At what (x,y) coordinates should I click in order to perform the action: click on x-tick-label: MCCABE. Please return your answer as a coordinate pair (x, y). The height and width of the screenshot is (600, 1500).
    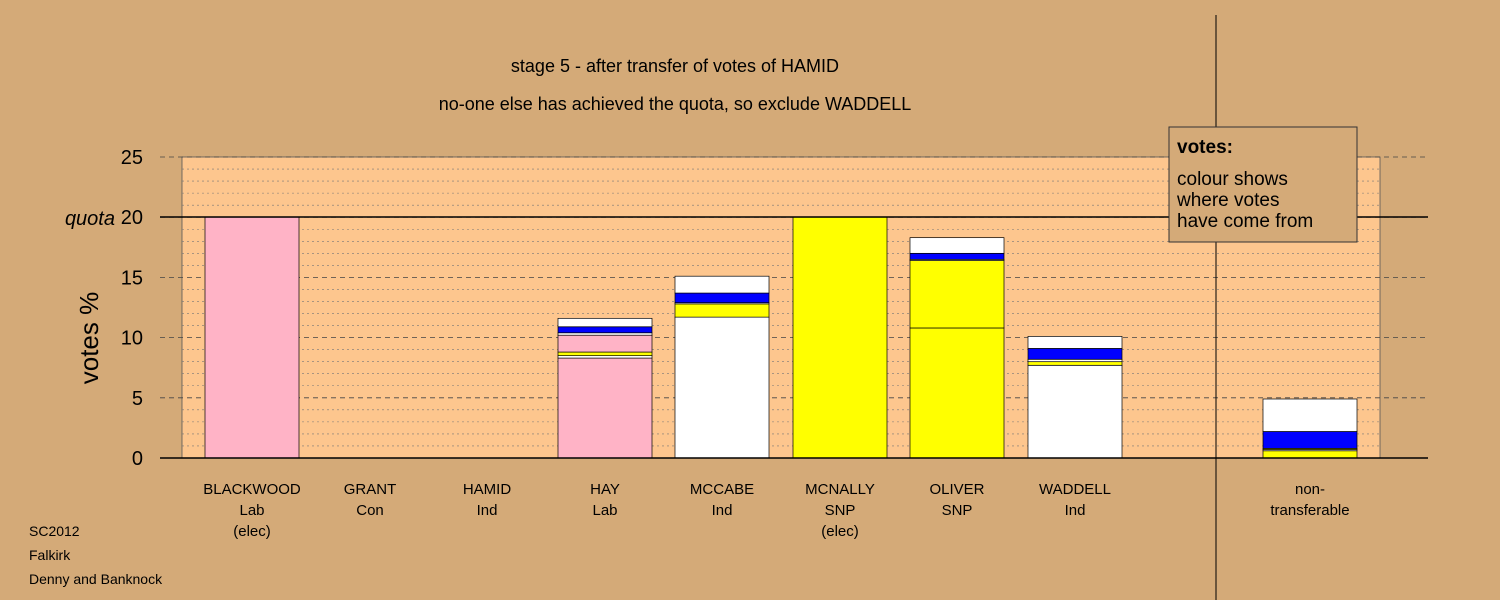
    Looking at the image, I should click on (722, 489).